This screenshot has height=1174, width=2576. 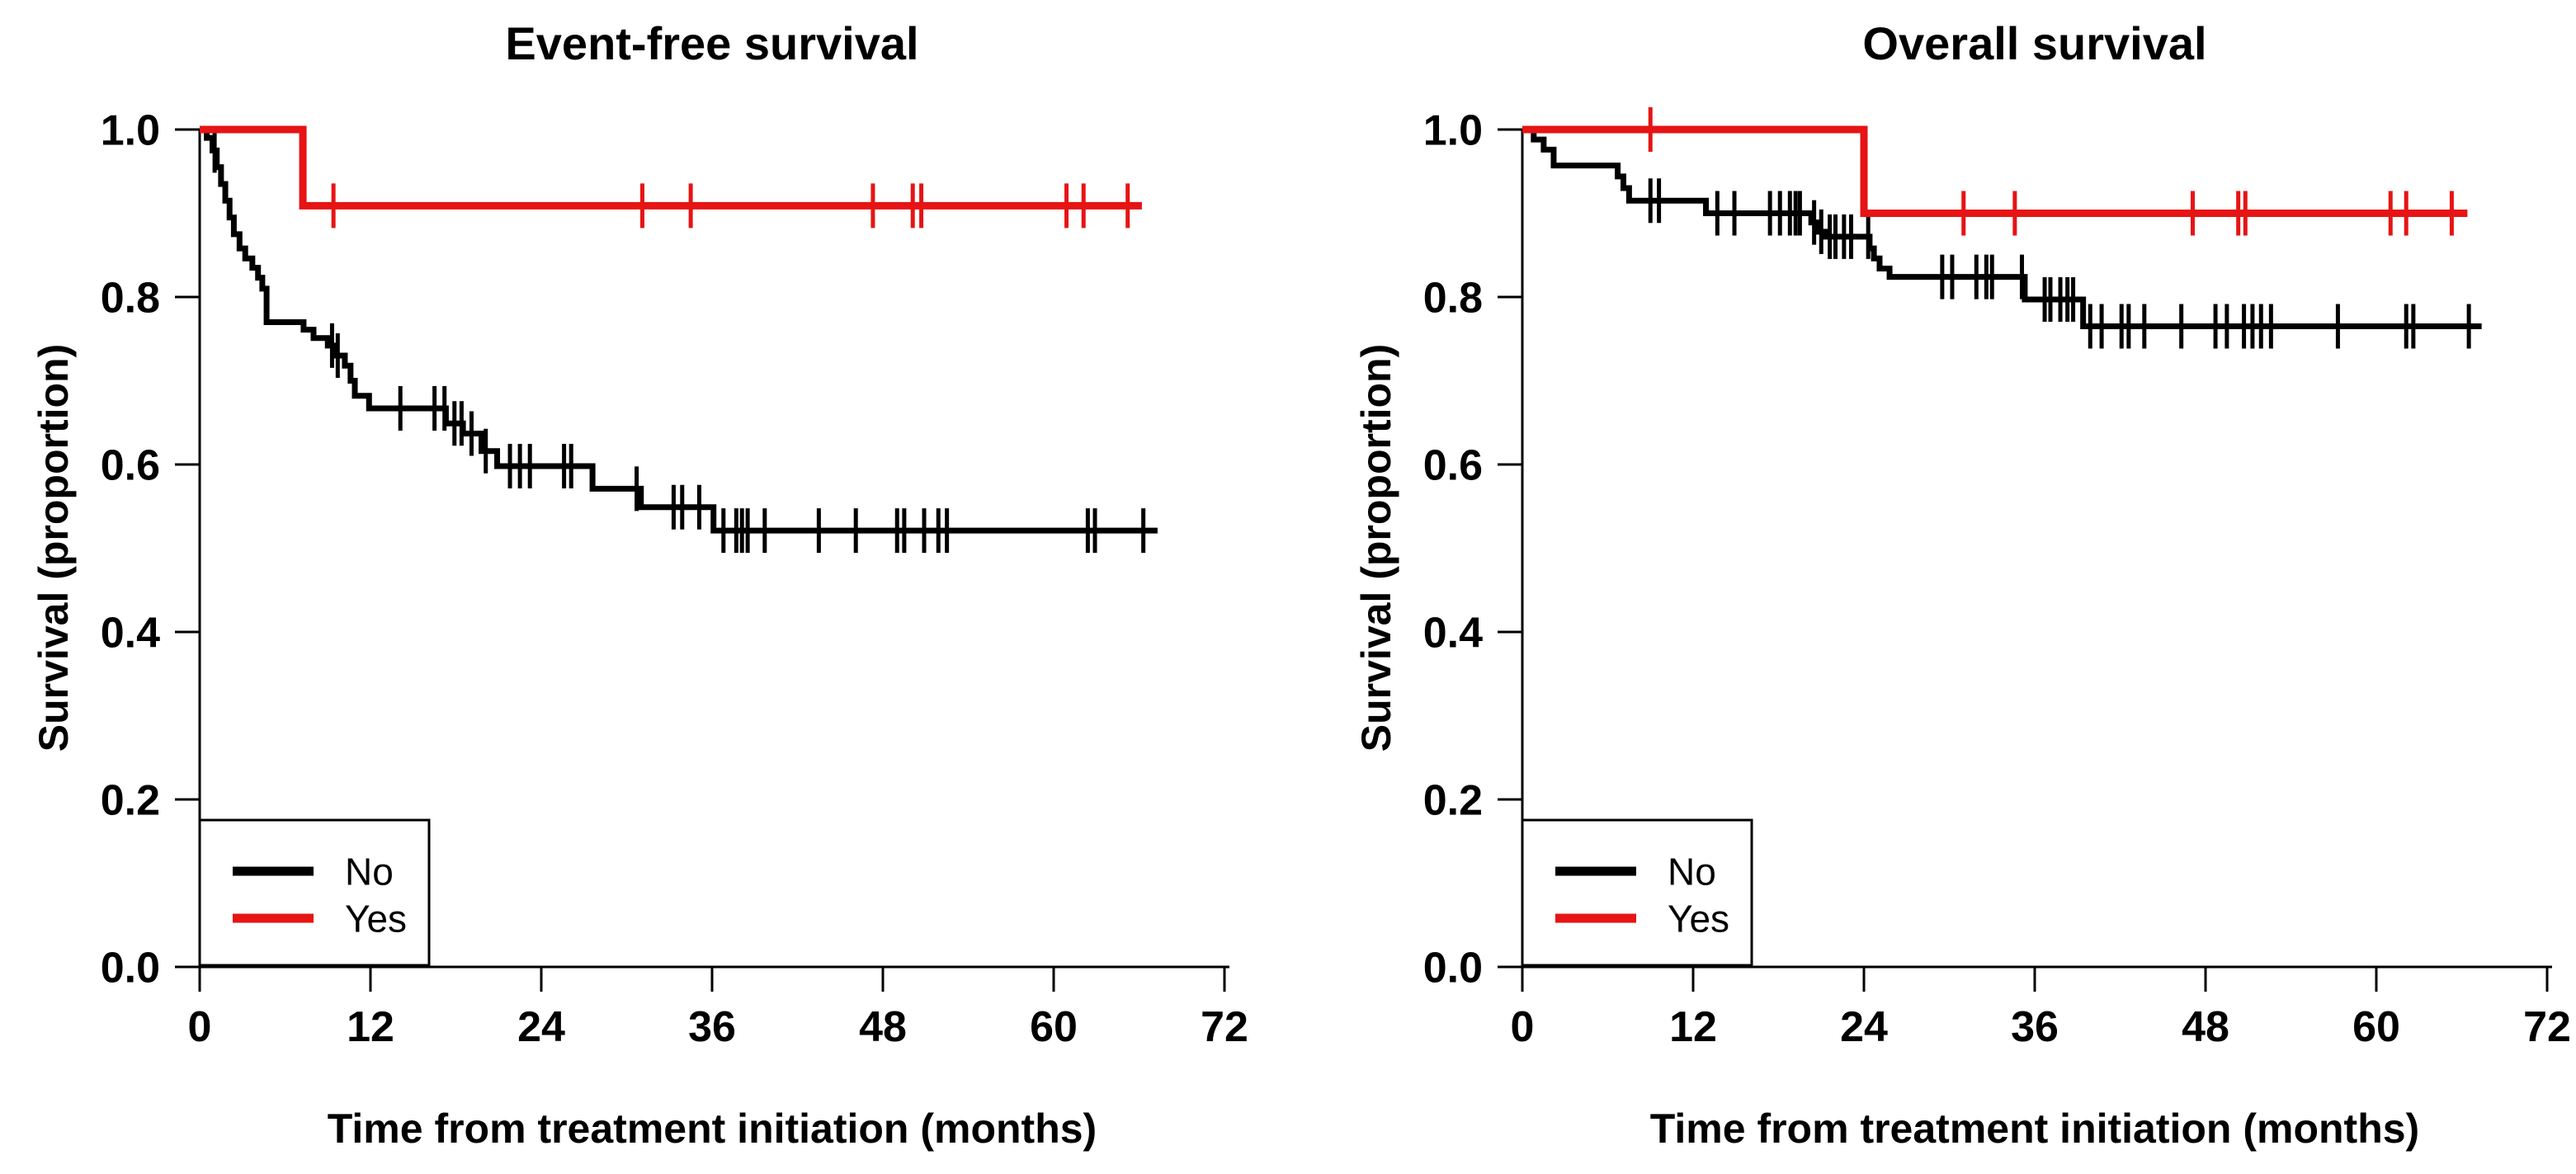 What do you see at coordinates (2034, 43) in the screenshot?
I see `panel-title: Overall survival` at bounding box center [2034, 43].